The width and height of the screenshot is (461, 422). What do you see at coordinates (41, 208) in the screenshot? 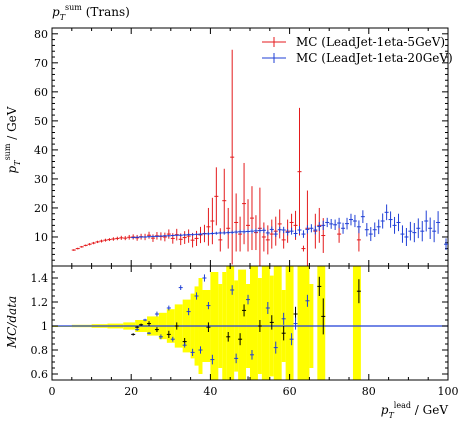
I see `main-y-tick-label: 20` at bounding box center [41, 208].